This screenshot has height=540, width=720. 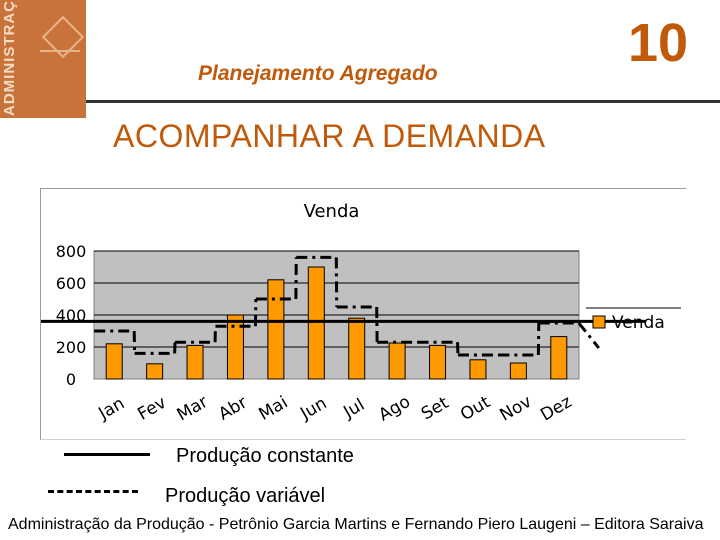 I want to click on book-cover-image: ADMINISTRAÇÃO DA PRODUÇÃO, so click(x=43, y=59).